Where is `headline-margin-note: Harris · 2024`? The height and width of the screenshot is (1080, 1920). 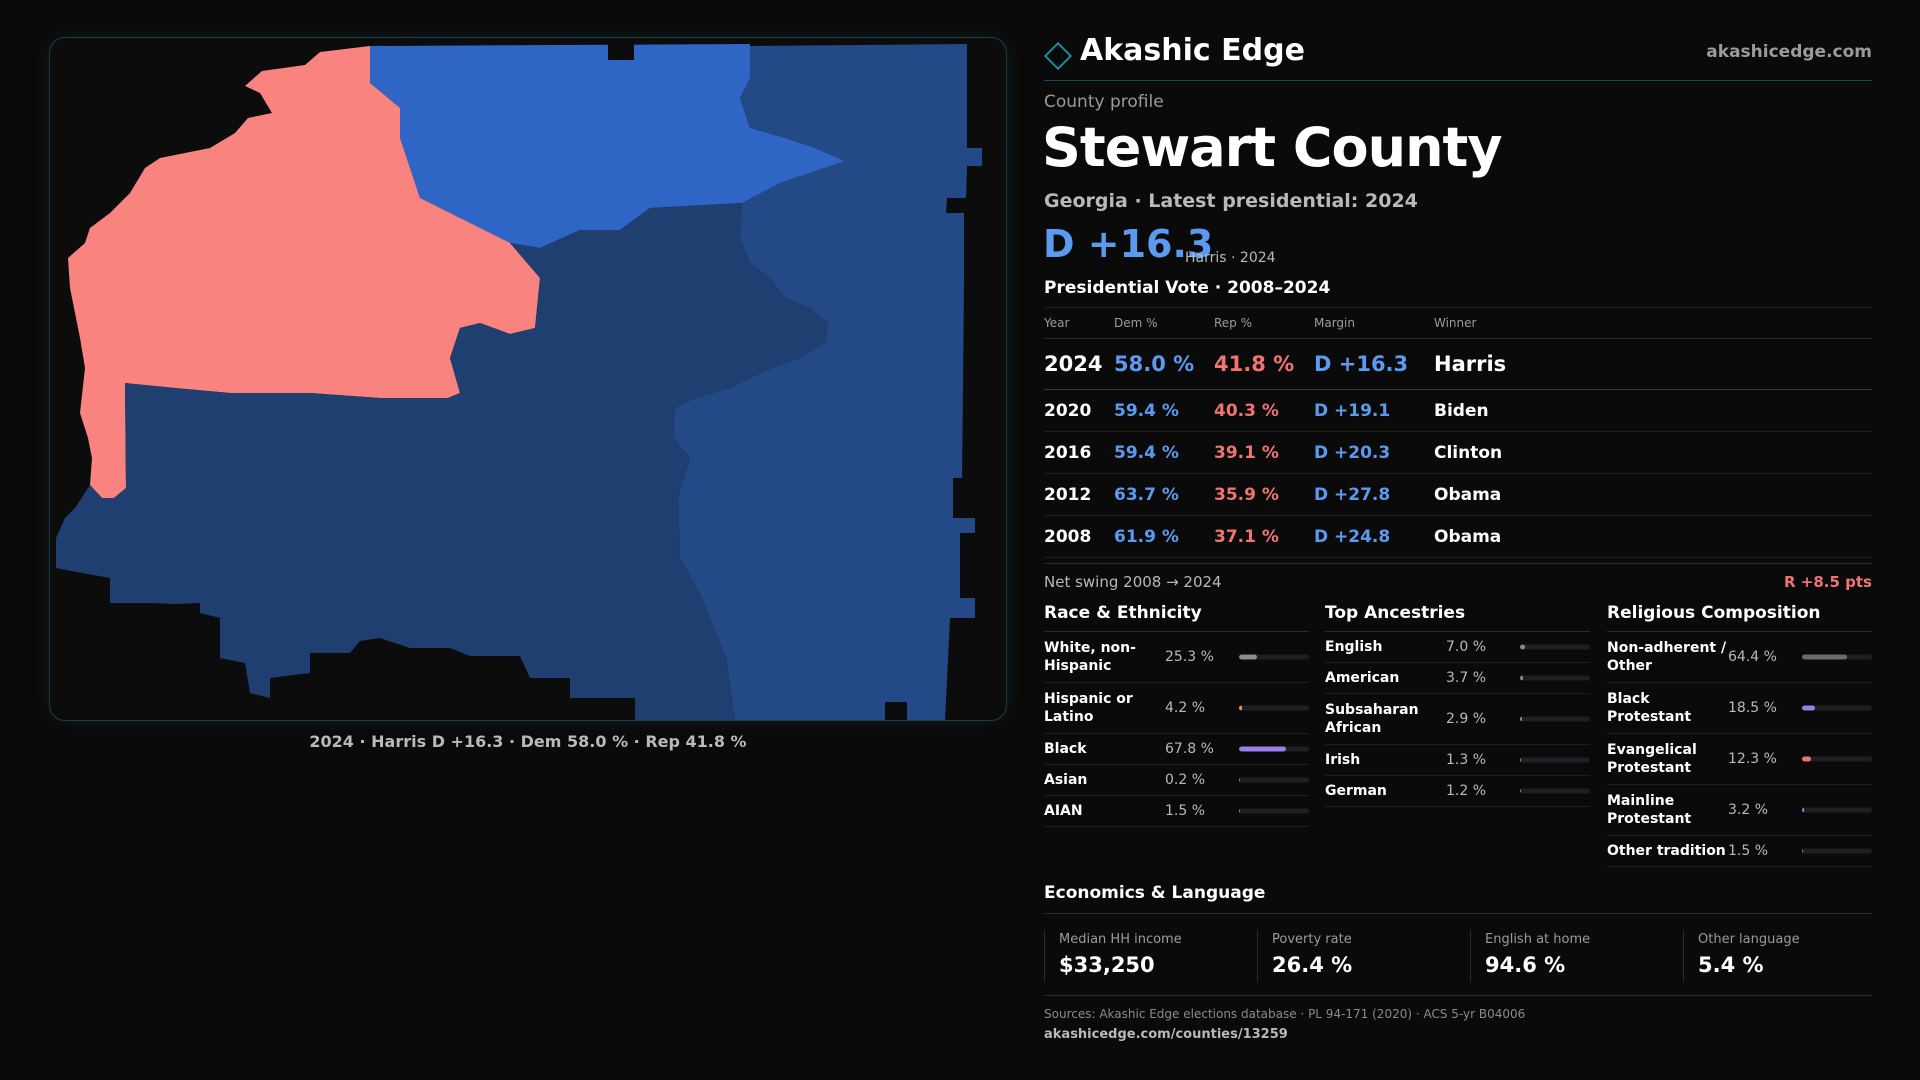
headline-margin-note: Harris · 2024 is located at coordinates (1230, 258).